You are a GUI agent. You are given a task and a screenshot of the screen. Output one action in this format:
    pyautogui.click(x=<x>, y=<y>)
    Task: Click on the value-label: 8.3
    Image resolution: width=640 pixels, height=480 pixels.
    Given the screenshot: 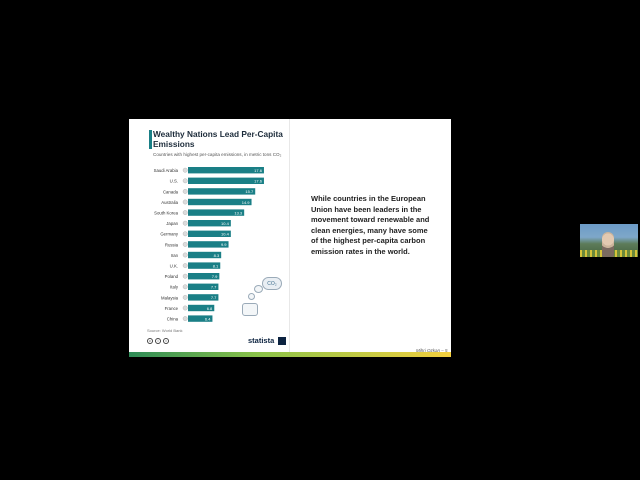 What is the action you would take?
    pyautogui.click(x=217, y=255)
    